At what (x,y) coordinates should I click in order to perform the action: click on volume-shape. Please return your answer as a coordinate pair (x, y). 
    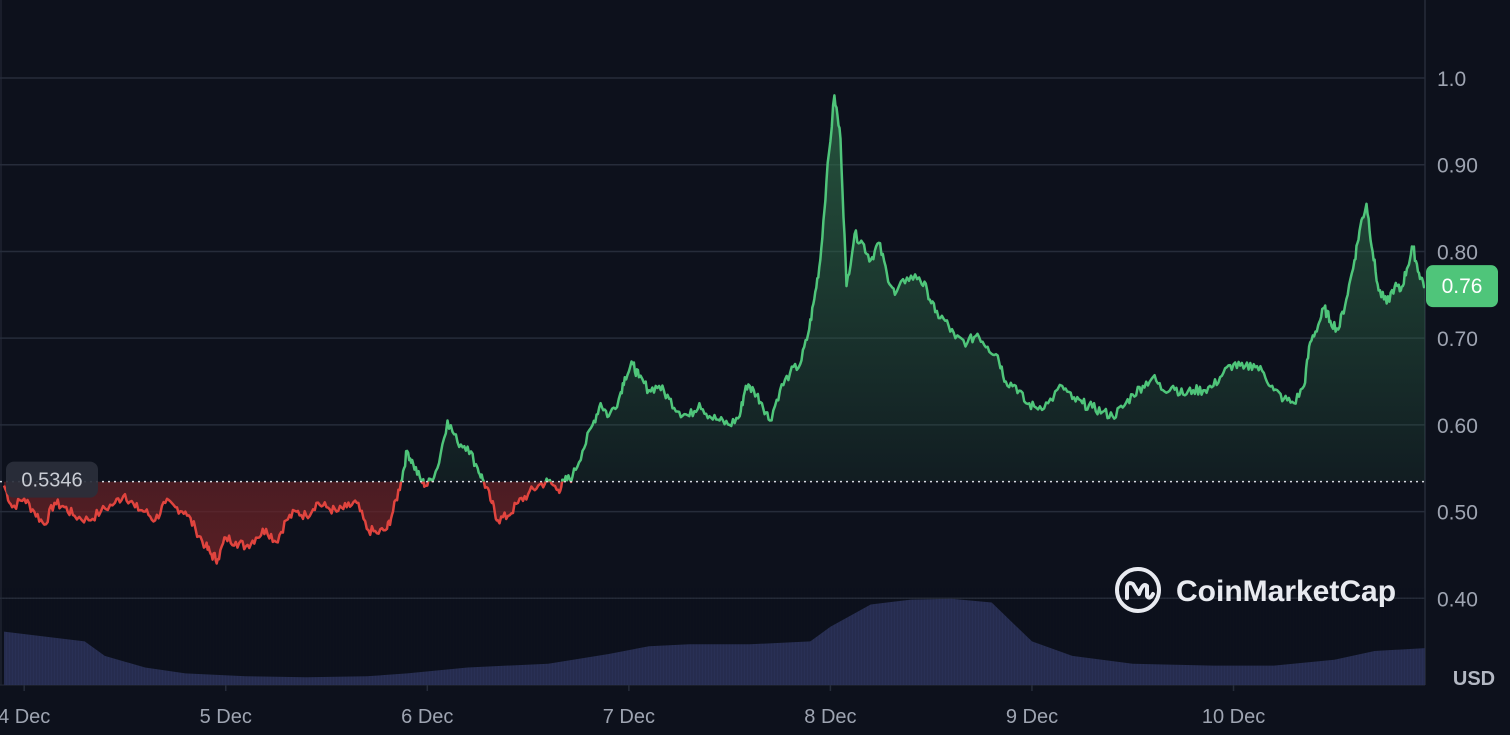
    Looking at the image, I should click on (714, 641).